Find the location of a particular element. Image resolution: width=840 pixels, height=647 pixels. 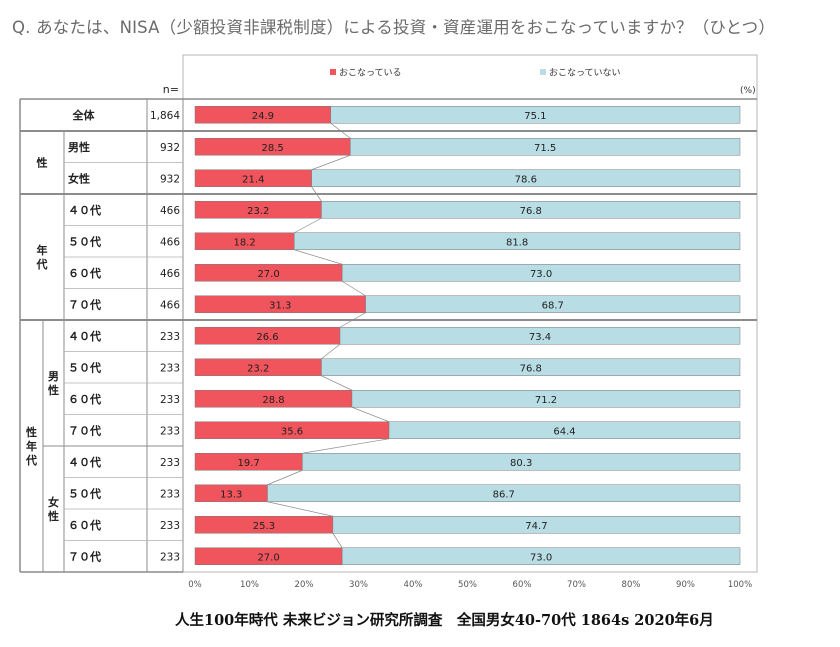

bar-data-label: 81.8 is located at coordinates (517, 242).